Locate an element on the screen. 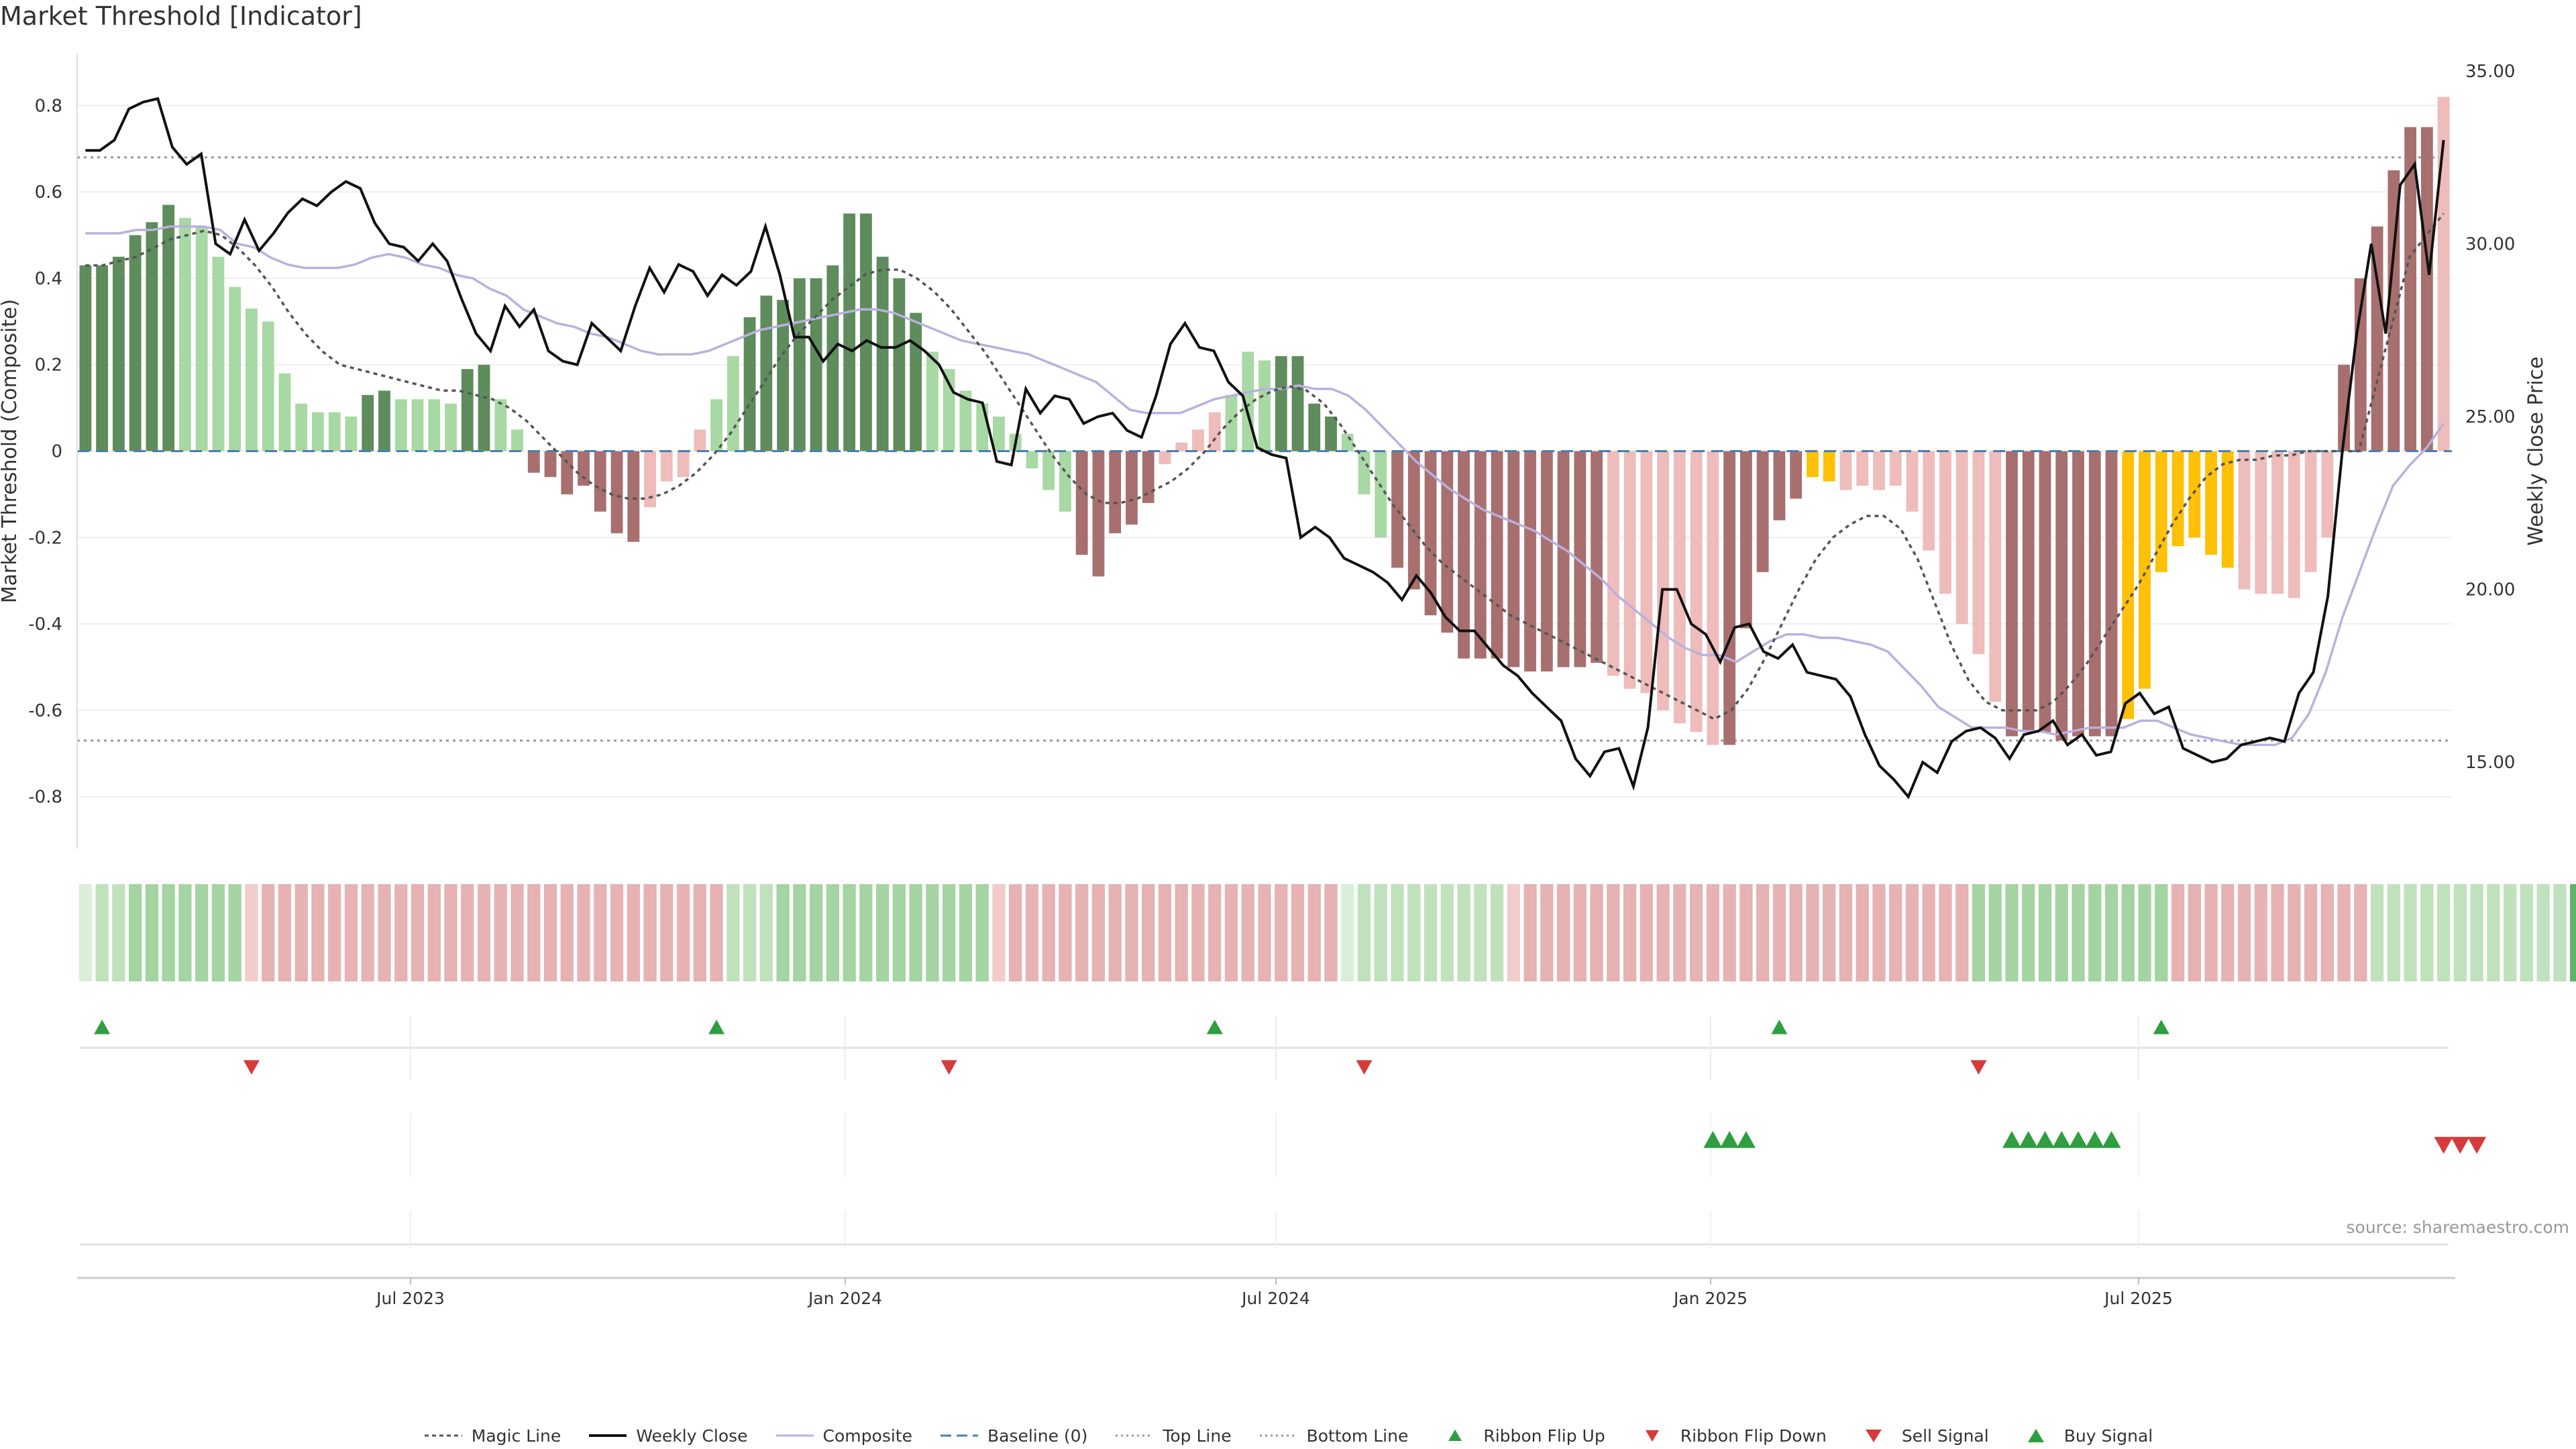 The height and width of the screenshot is (1449, 2576). signal-markers is located at coordinates (1283, 1132).